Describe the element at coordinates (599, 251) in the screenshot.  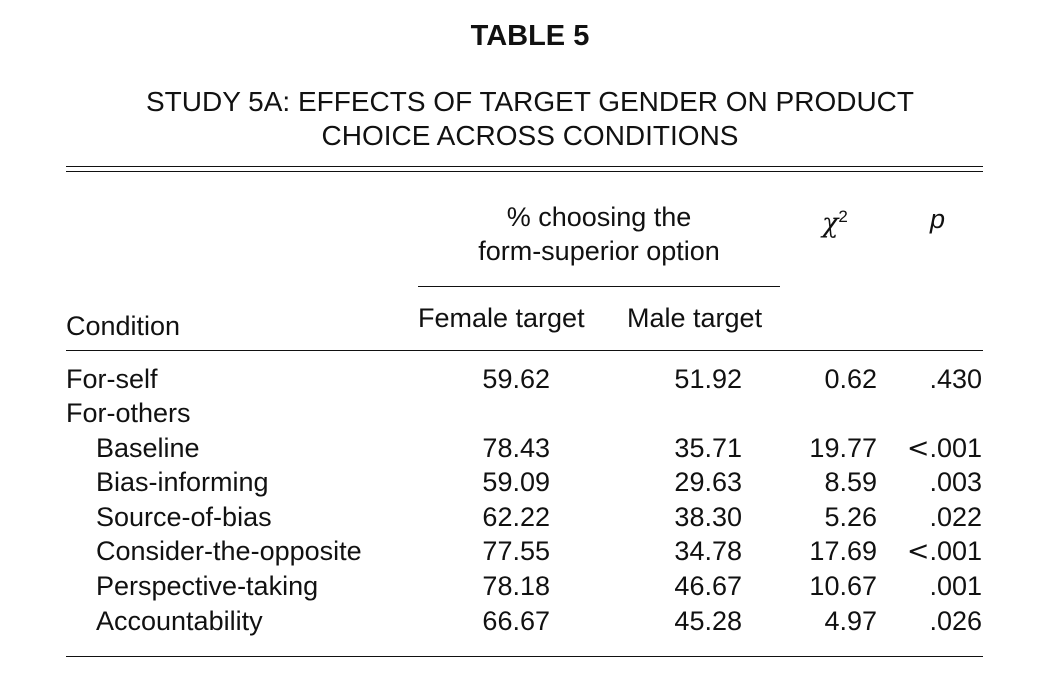
I see `group-header-line-2: form-superior option` at that location.